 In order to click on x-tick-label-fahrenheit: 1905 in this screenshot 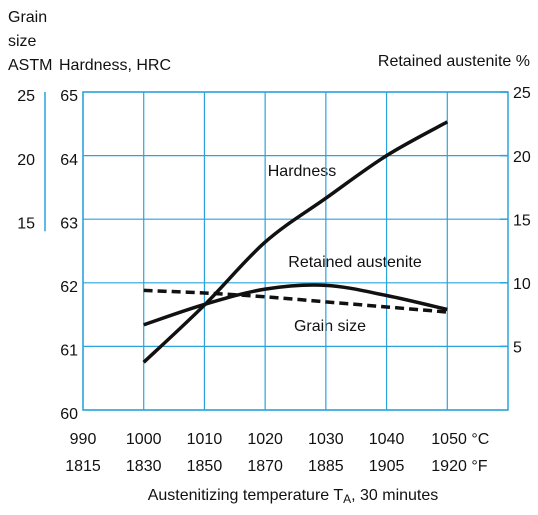, I will do `click(387, 466)`.